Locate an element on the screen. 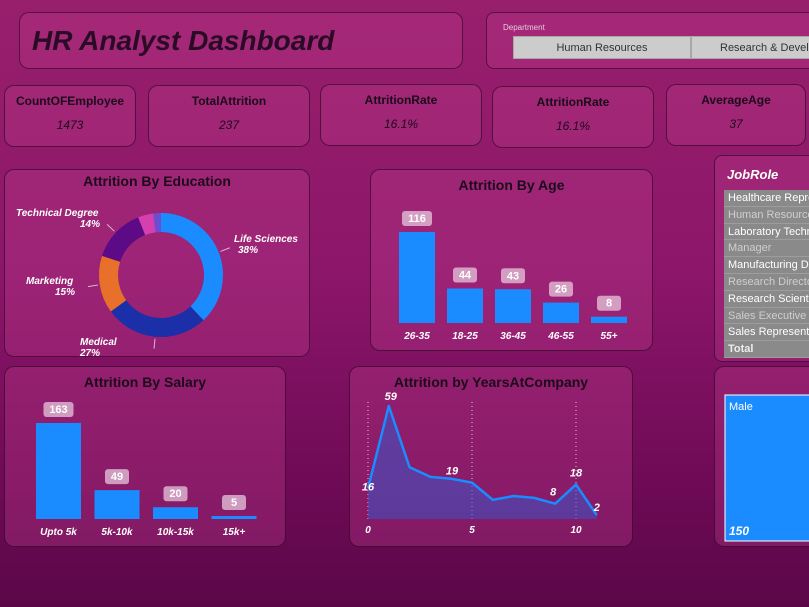 The image size is (809, 607). jobrole-item: Research Scientist is located at coordinates (766, 299).